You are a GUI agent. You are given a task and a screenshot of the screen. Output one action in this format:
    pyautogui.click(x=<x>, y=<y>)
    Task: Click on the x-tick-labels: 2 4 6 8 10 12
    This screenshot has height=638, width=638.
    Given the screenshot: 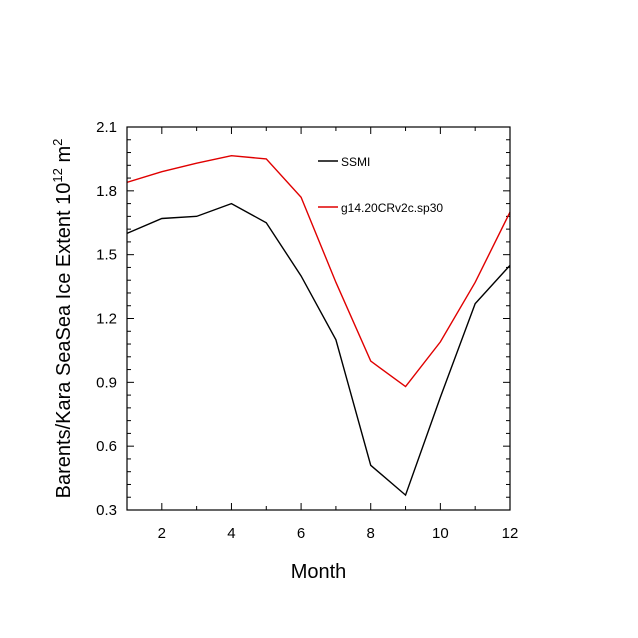 What is the action you would take?
    pyautogui.click(x=338, y=533)
    